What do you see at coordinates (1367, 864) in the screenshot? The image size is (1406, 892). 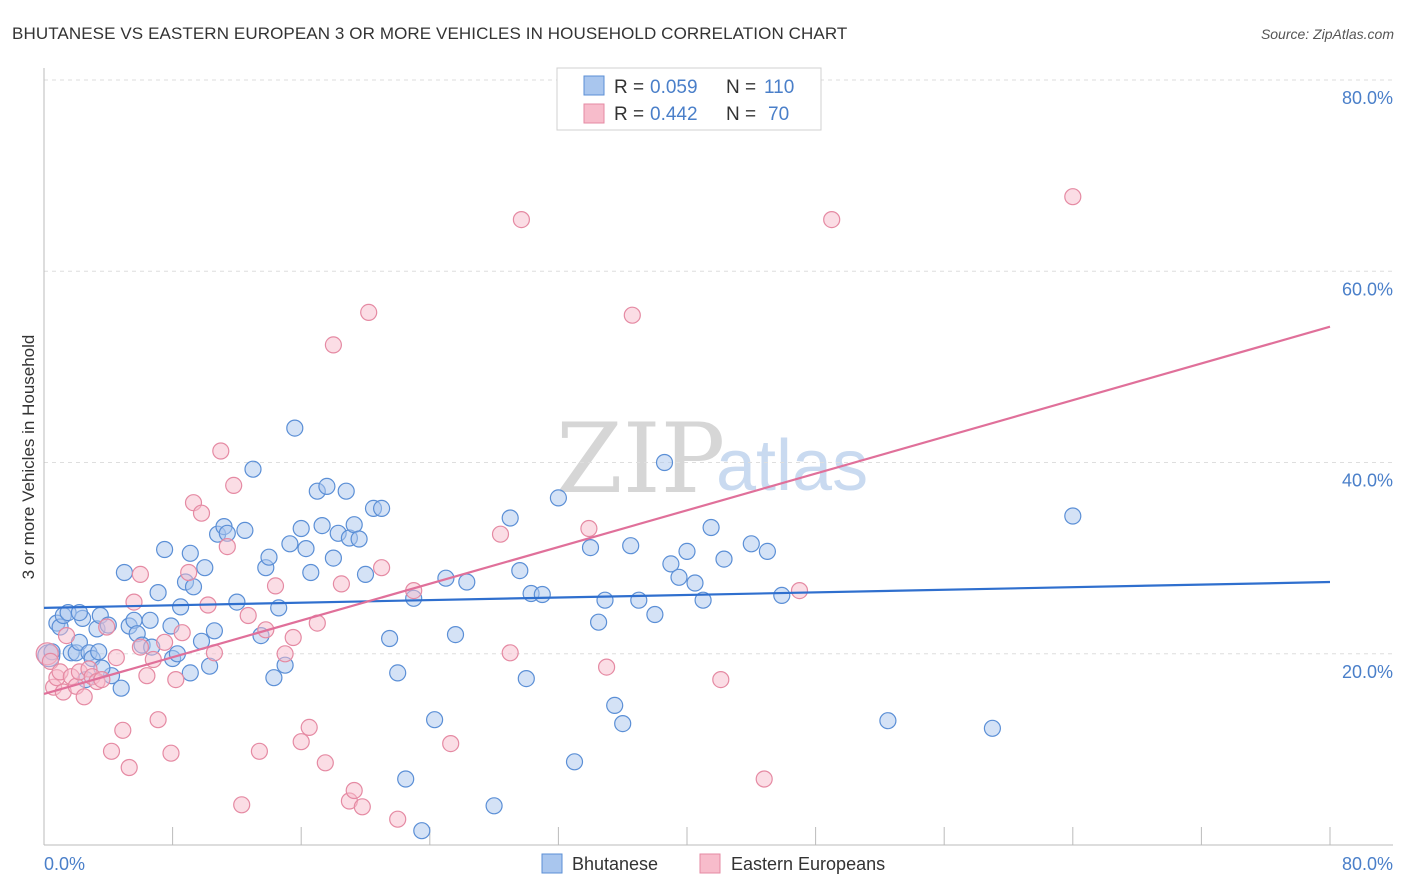 I see `x-tick-label-max: 80.0%` at bounding box center [1367, 864].